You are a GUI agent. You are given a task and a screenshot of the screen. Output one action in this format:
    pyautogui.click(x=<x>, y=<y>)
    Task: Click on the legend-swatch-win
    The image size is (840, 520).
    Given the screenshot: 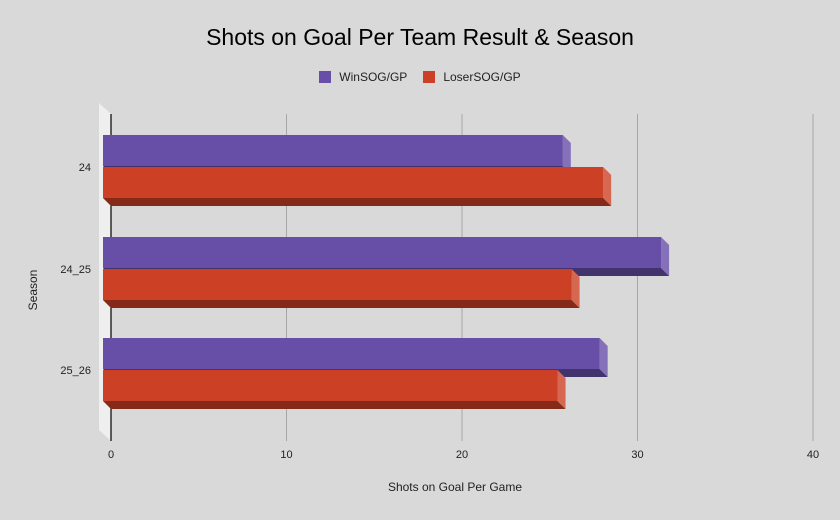 What is the action you would take?
    pyautogui.click(x=325, y=77)
    